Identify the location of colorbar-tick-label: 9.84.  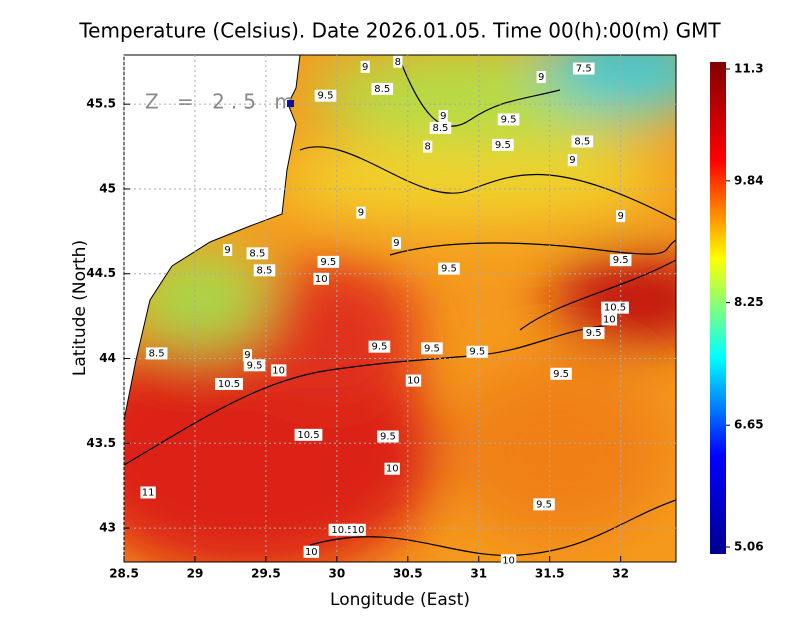
(749, 180).